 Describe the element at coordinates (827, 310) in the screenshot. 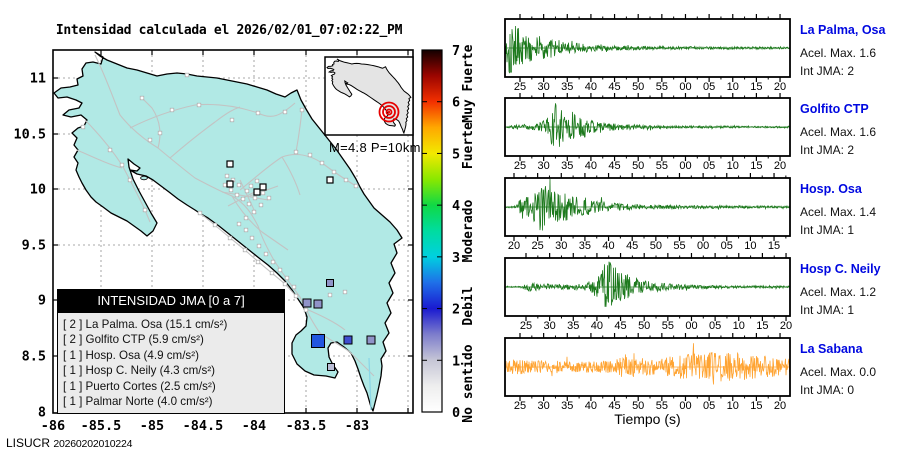

I see `station-int-jma: Int JMA: 1` at that location.